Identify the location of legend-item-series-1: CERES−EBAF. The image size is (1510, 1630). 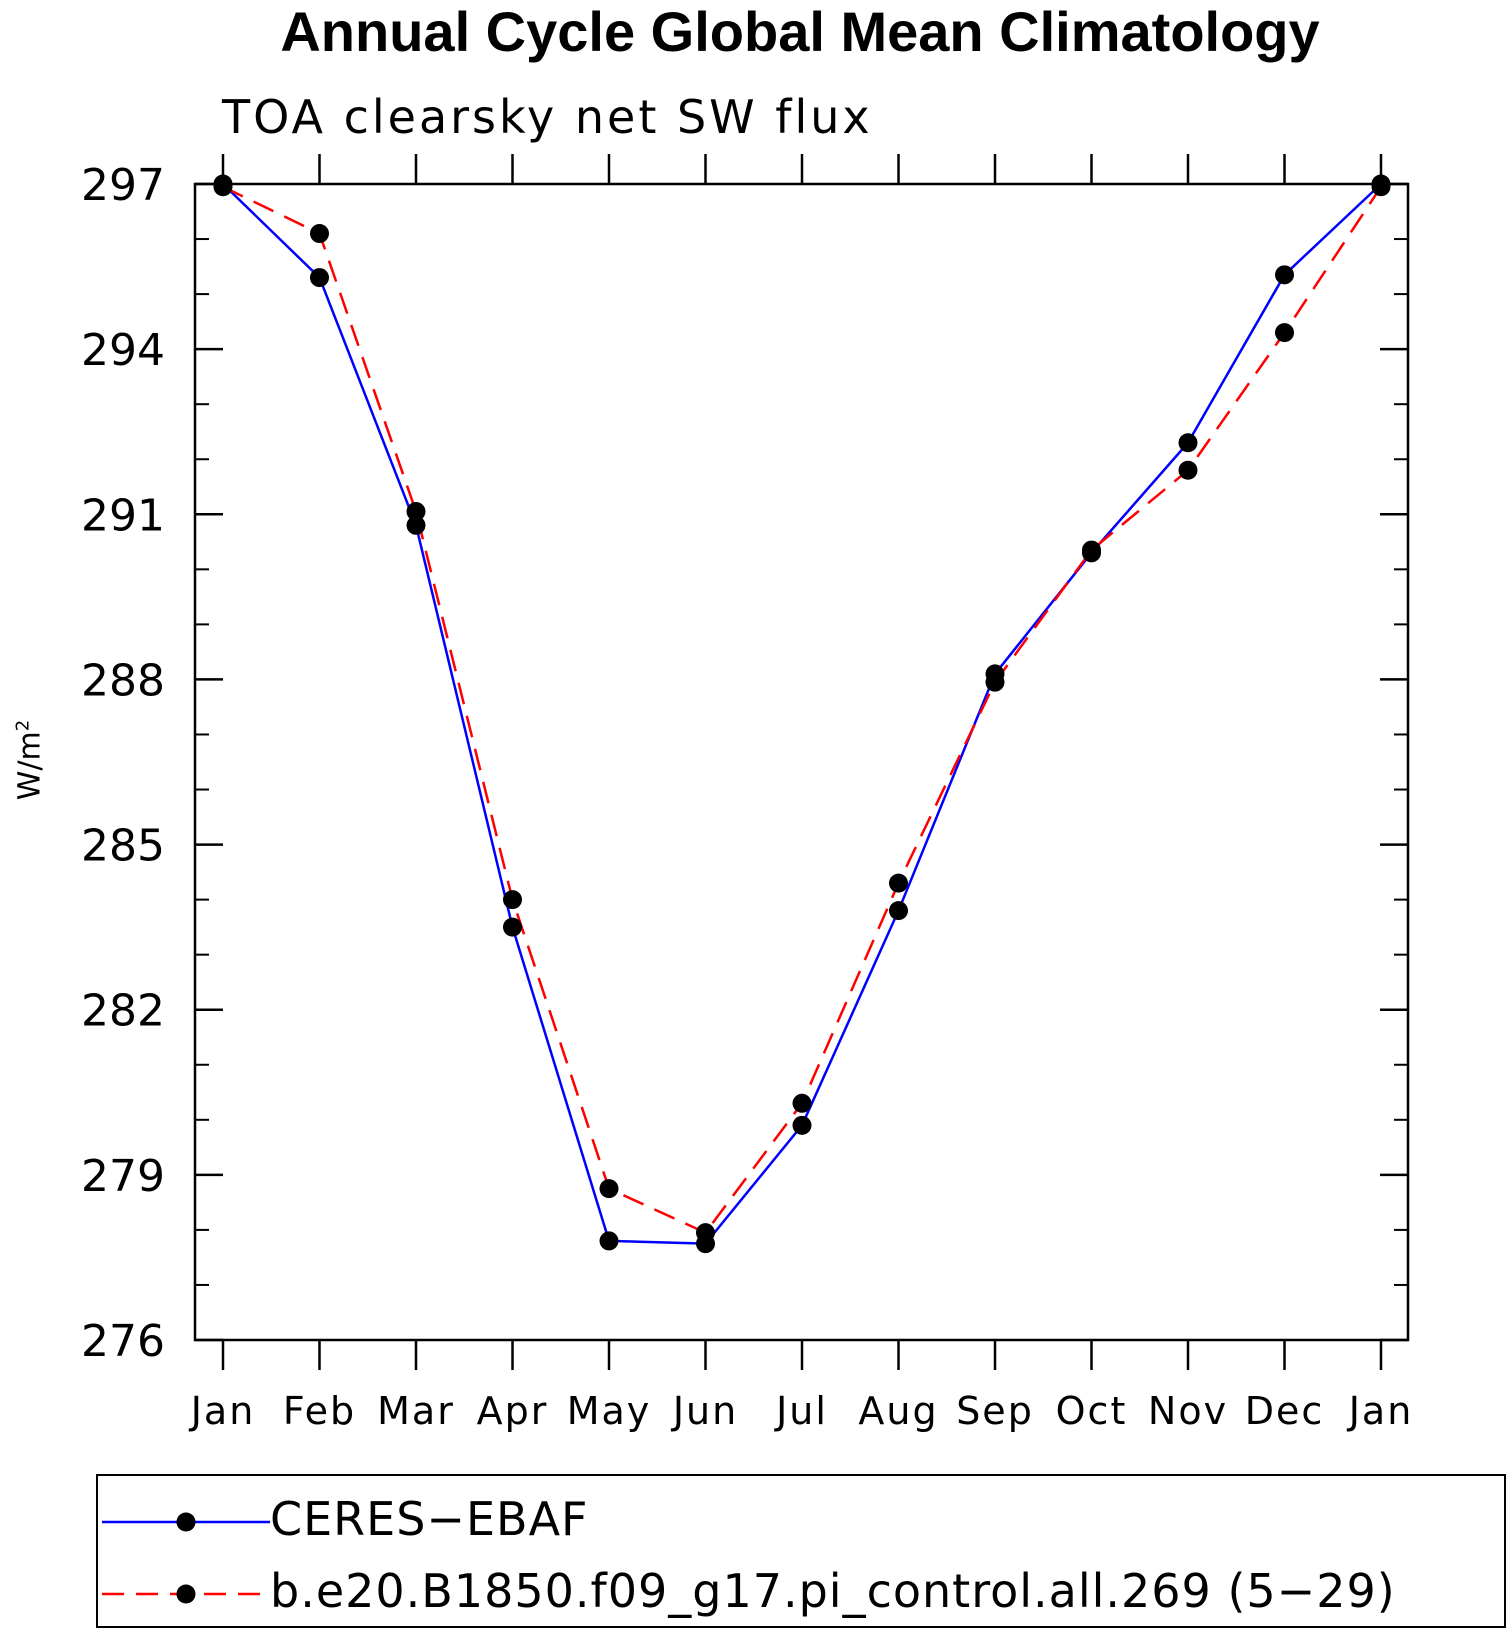
(801, 1516).